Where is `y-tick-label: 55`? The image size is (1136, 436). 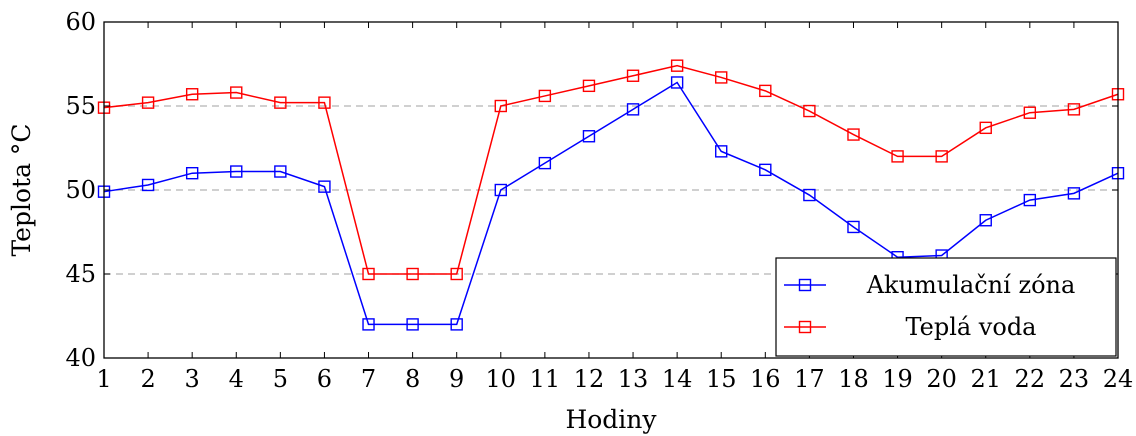 y-tick-label: 55 is located at coordinates (80, 106).